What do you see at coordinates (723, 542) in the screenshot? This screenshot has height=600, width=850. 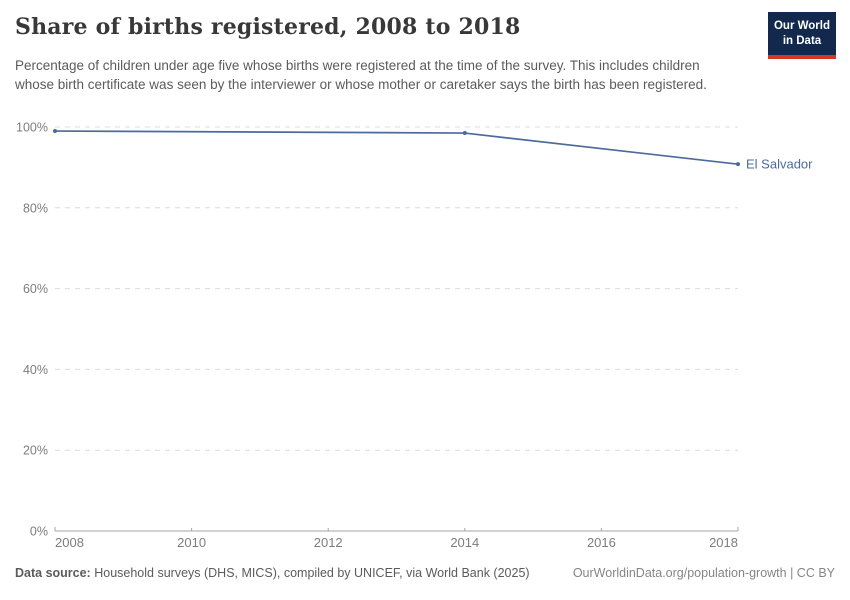 I see `x-tick-label-2018: 2018` at bounding box center [723, 542].